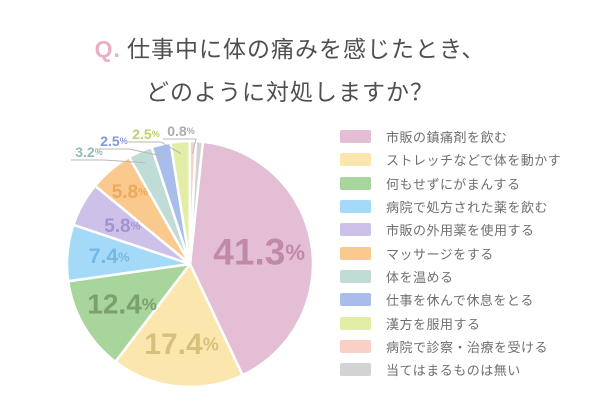  I want to click on legend-label: マッサージをする, so click(440, 254).